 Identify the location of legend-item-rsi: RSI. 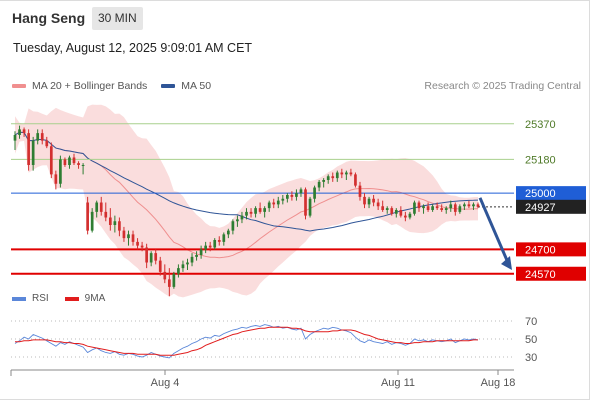
(30, 298).